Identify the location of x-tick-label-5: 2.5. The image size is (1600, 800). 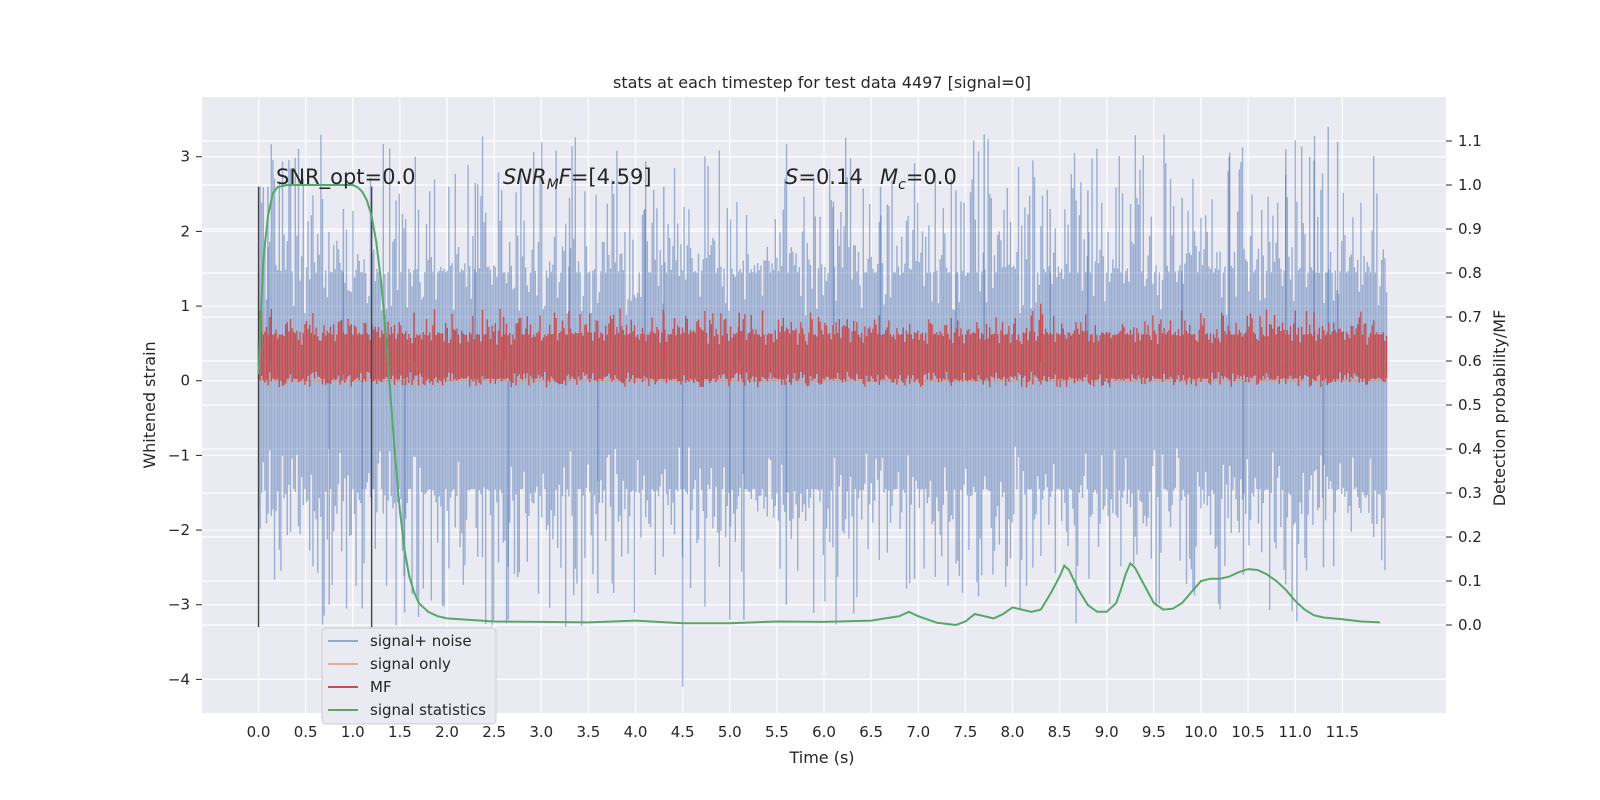
(494, 732).